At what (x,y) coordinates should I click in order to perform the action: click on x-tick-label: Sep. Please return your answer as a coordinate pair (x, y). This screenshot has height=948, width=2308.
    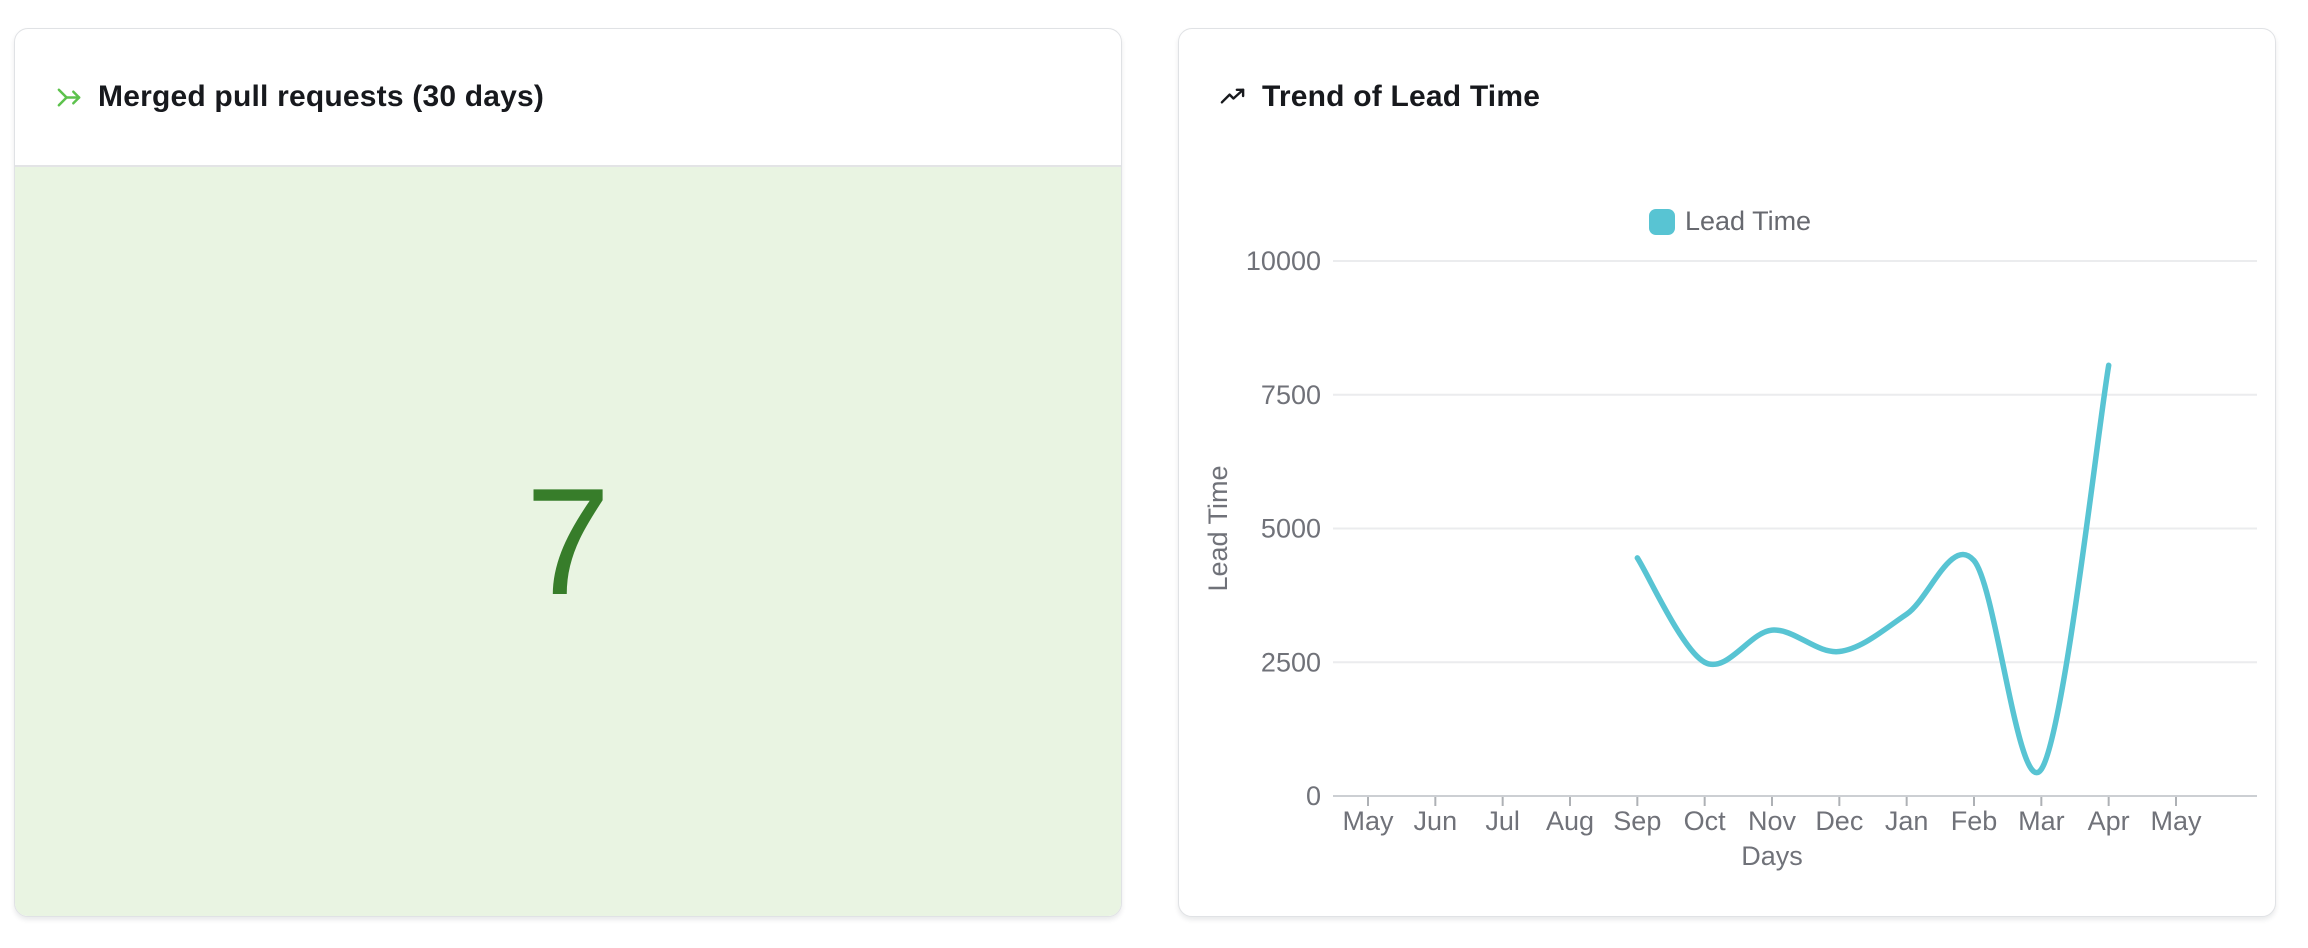
    Looking at the image, I should click on (1637, 821).